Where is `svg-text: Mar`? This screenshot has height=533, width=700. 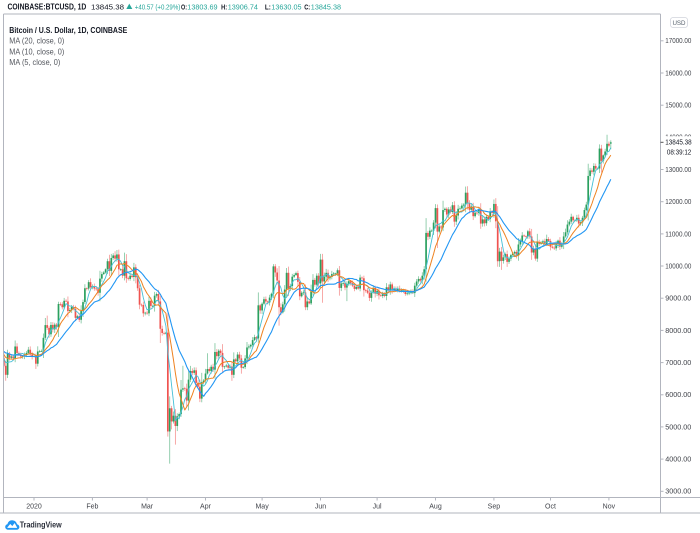
svg-text: Mar is located at coordinates (147, 506).